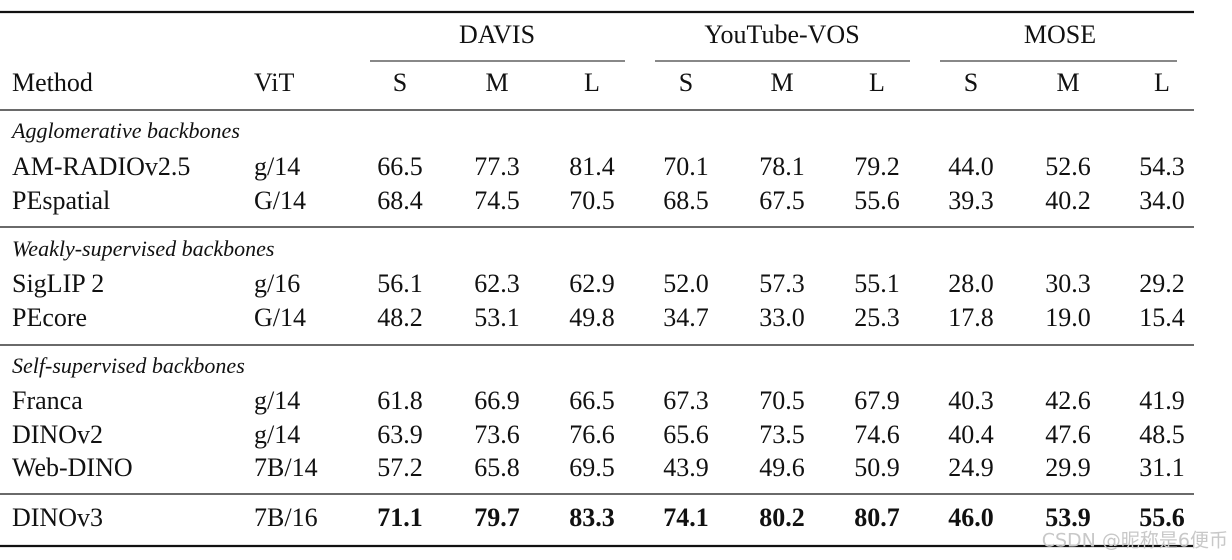 This screenshot has height=560, width=1232. I want to click on column-header: Method, so click(52, 82).